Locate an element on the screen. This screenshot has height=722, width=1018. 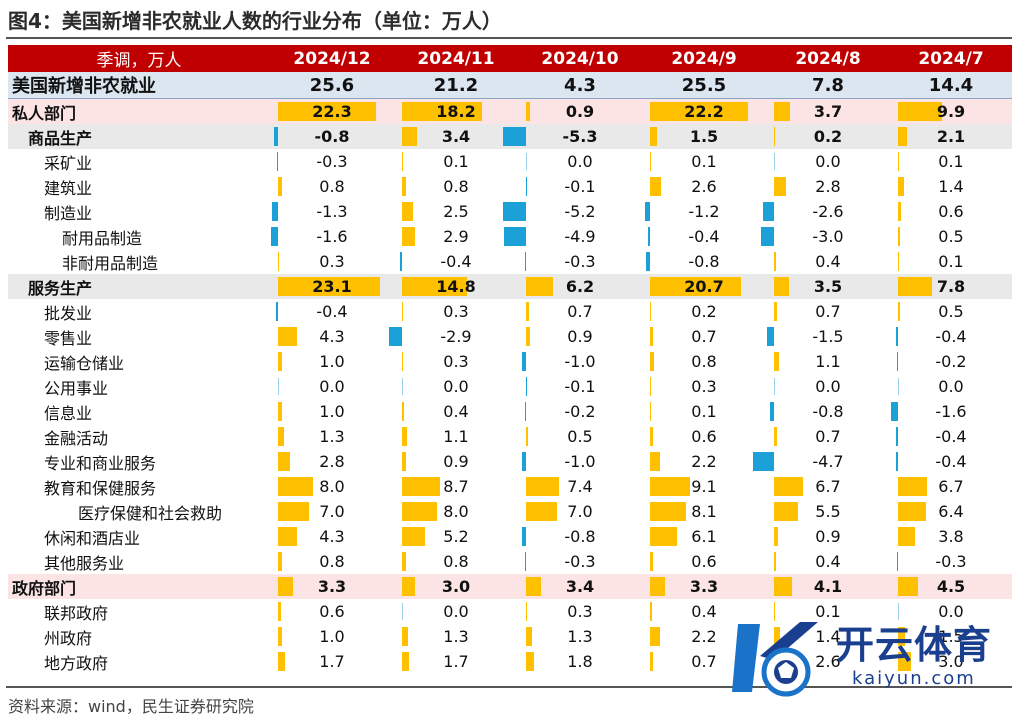
row-label: 采矿业 is located at coordinates (68, 163).